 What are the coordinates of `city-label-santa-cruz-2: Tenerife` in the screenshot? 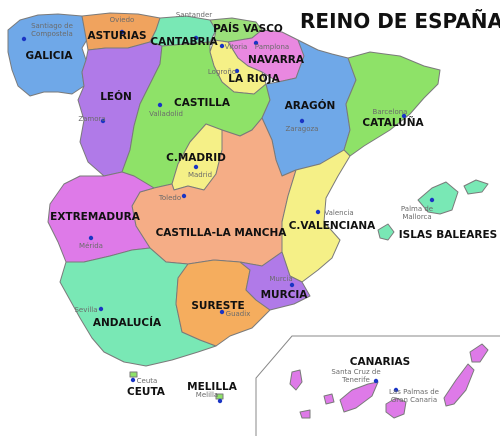 It's located at (355, 380).